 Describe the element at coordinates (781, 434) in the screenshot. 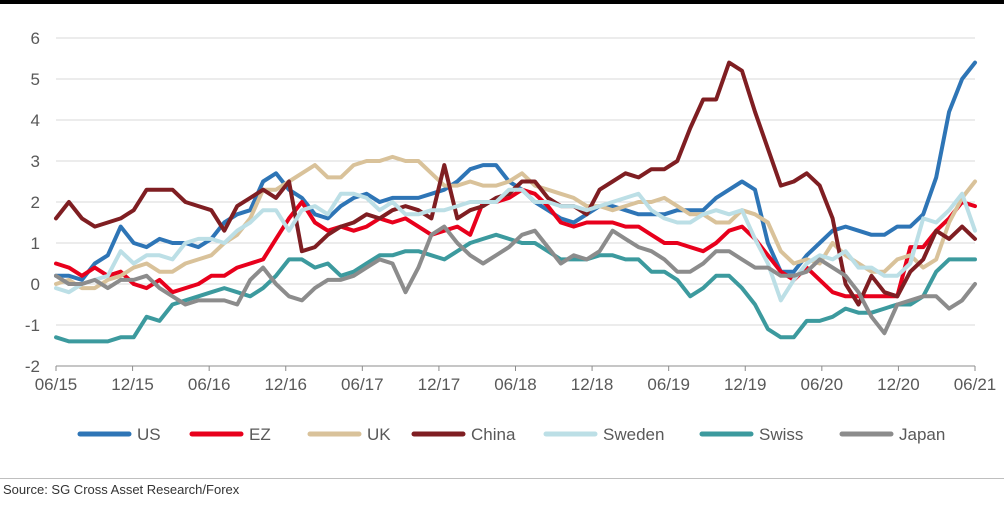

I see `legend-label-swiss: Swiss` at that location.